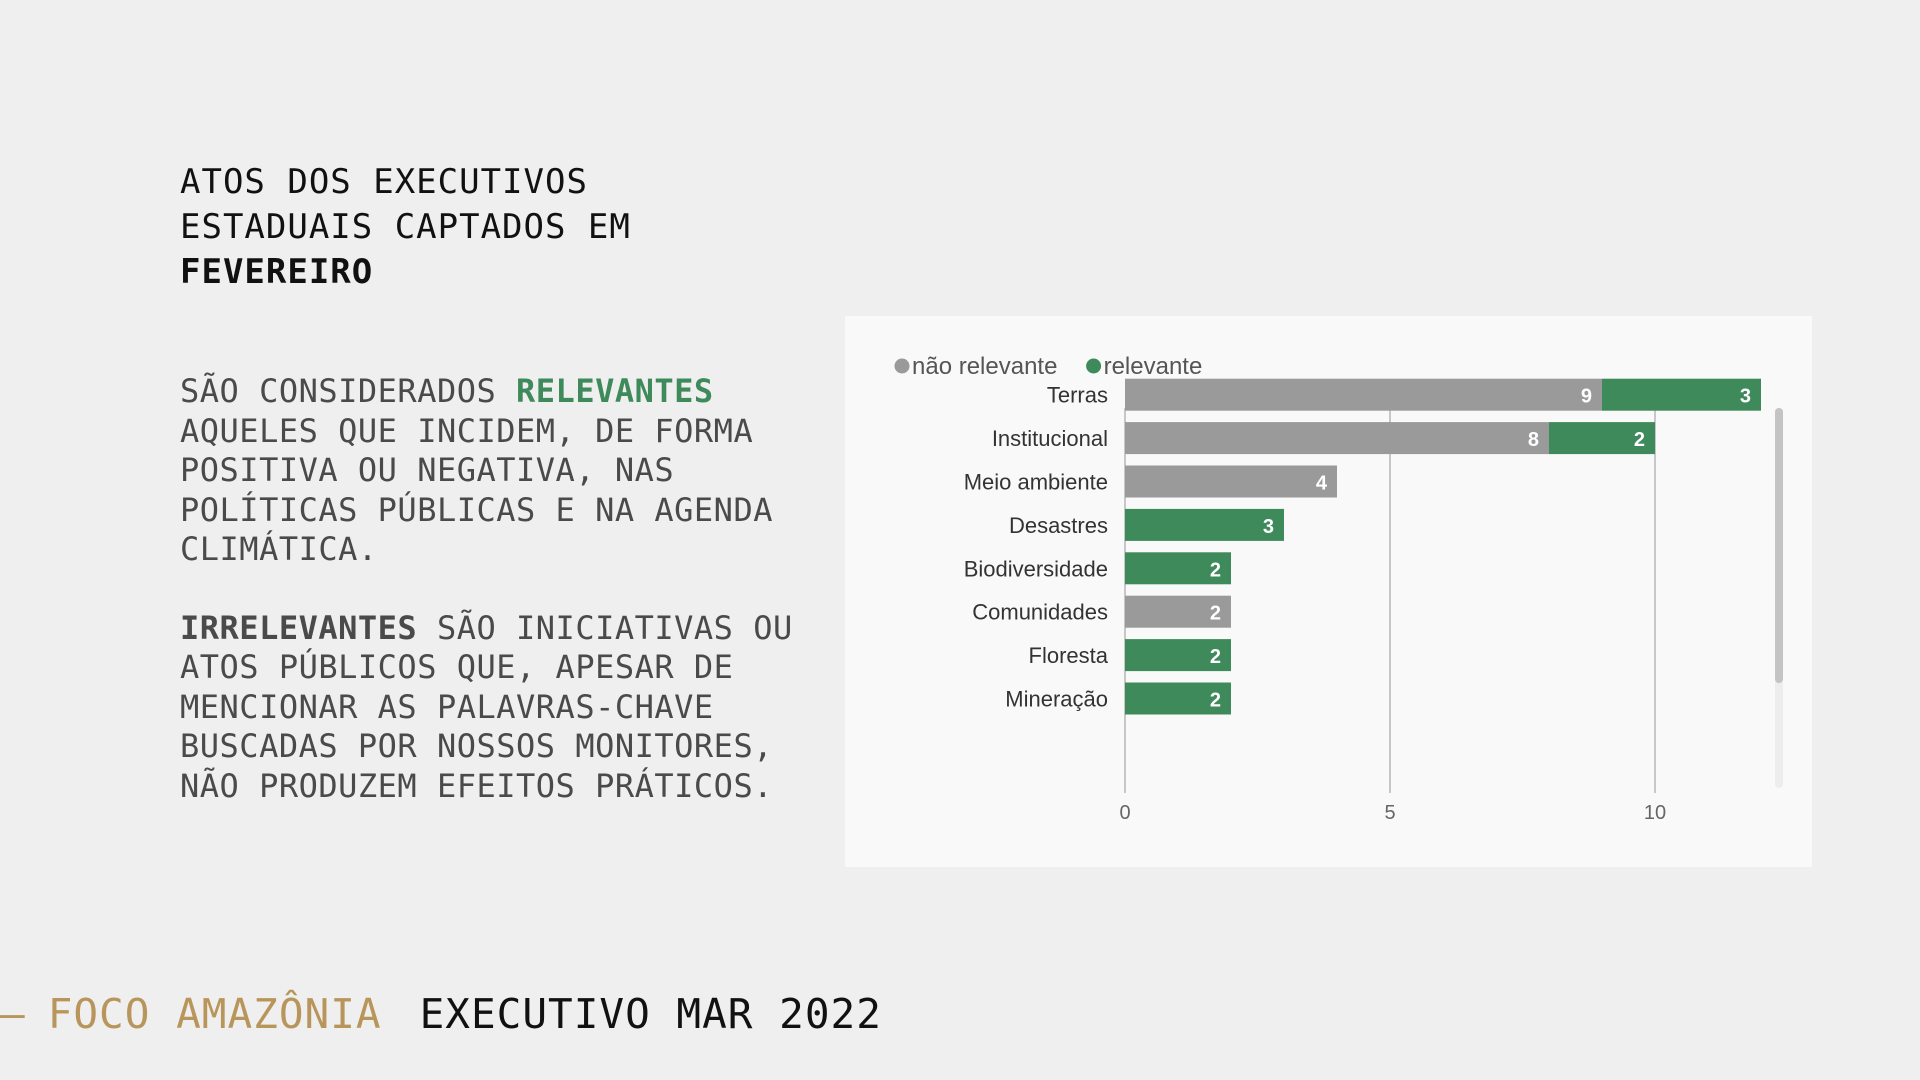 This screenshot has width=1920, height=1080. What do you see at coordinates (984, 366) in the screenshot?
I see `legend-label-nao-relevante: não relevante` at bounding box center [984, 366].